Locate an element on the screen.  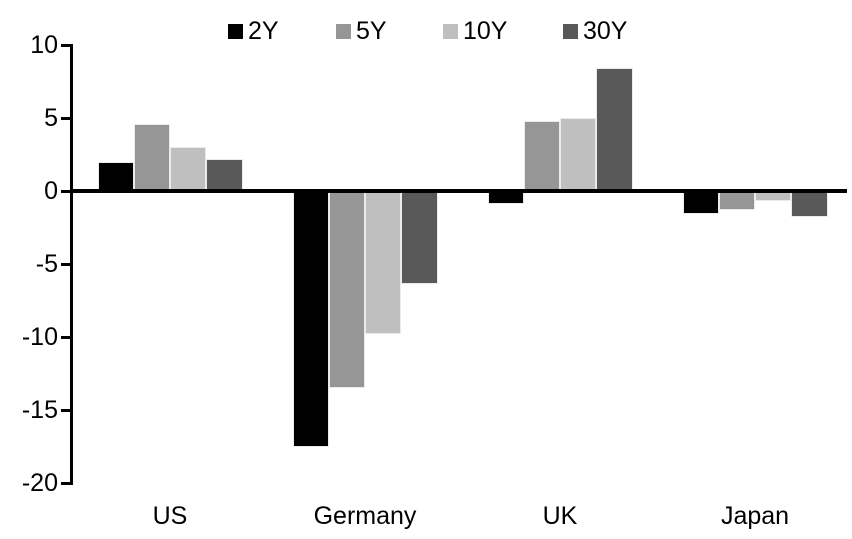
bar-us-30y is located at coordinates (224, 174).